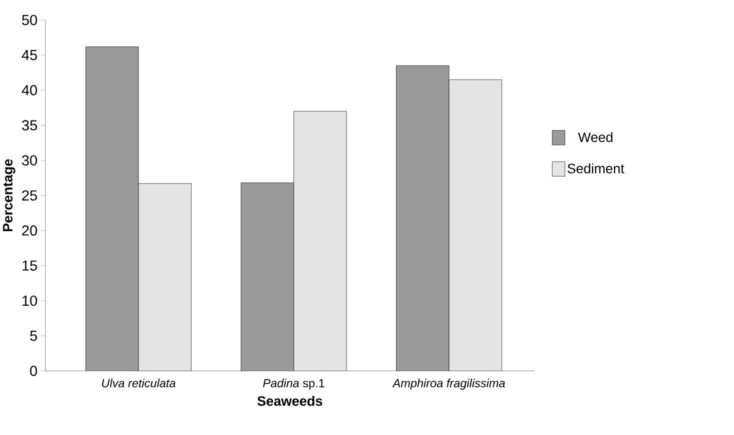 The height and width of the screenshot is (435, 734). What do you see at coordinates (596, 168) in the screenshot?
I see `legend-label: Sediment` at bounding box center [596, 168].